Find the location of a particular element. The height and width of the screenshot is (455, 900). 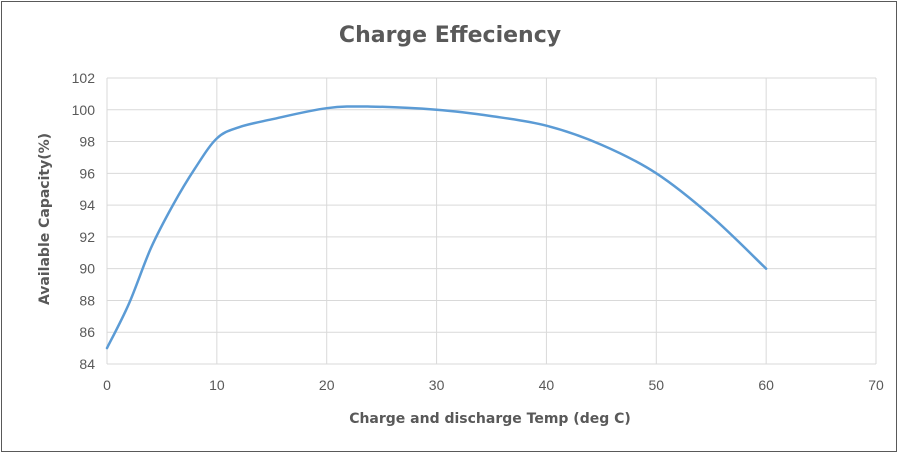

x-axis-label: Charge and discharge Temp (deg C) is located at coordinates (490, 419).